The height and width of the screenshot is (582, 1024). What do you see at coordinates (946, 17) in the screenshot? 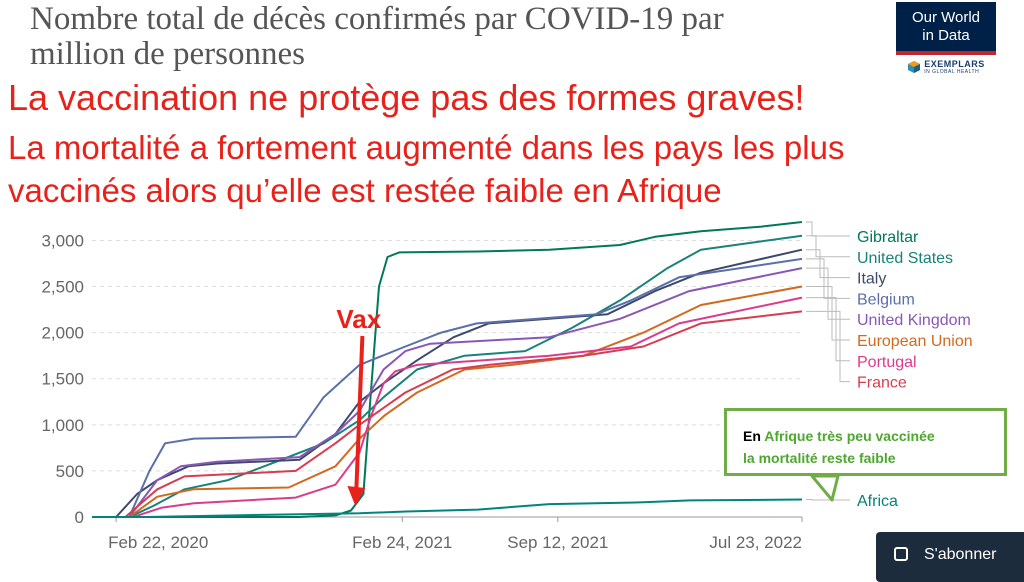
I see `owid-logo-line-1: Our World` at bounding box center [946, 17].